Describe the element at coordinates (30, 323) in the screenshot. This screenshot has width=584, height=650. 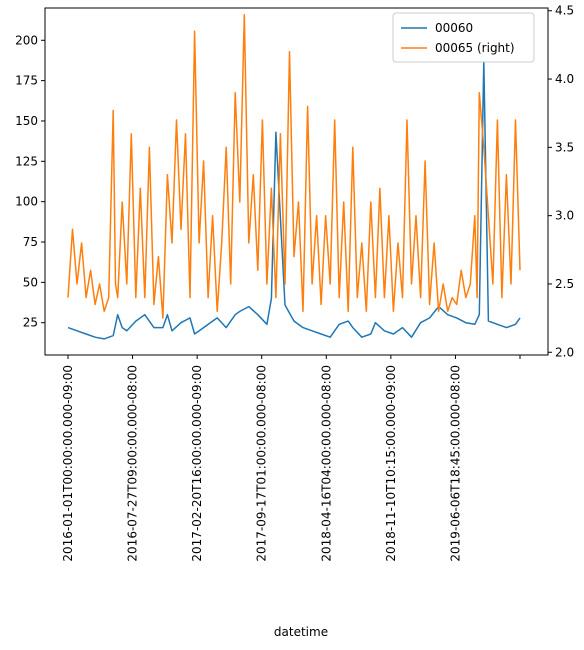
I see `left-y-tick-label: 25` at that location.